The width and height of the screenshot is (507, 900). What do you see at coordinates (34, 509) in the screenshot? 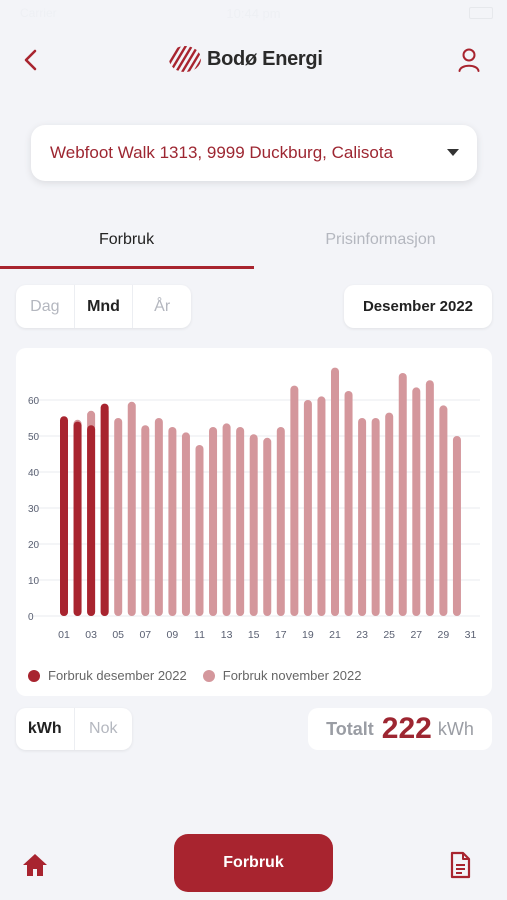
I see `y-tick-label: 30` at bounding box center [34, 509].